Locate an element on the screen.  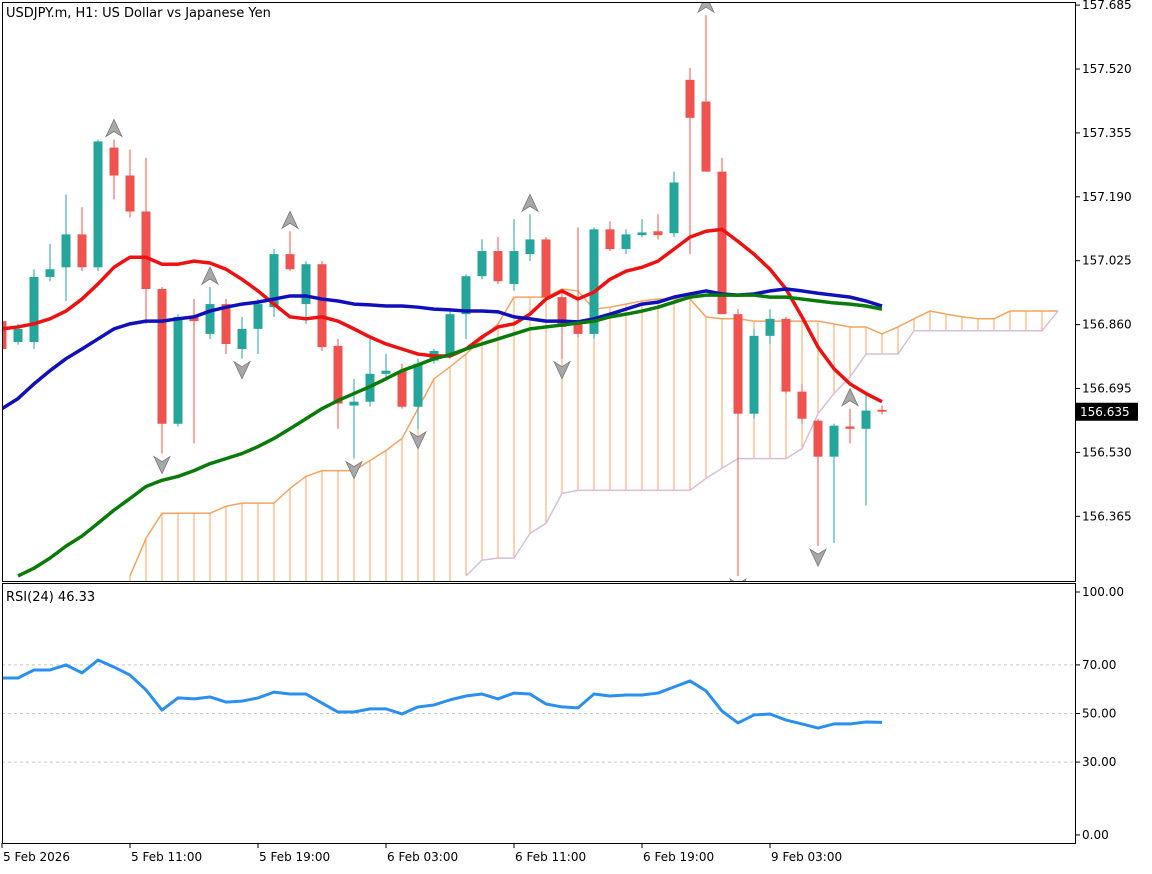
y-tick-label: 157.190 is located at coordinates (1107, 197).